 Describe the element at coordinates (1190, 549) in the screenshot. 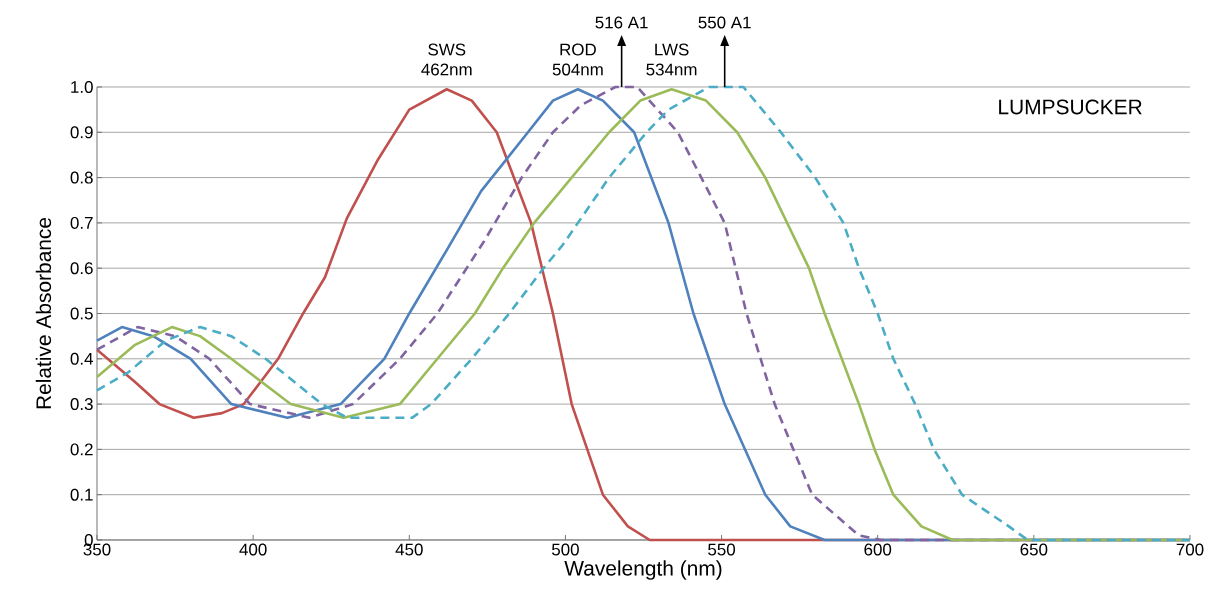

I see `x-tick-label: 700` at that location.